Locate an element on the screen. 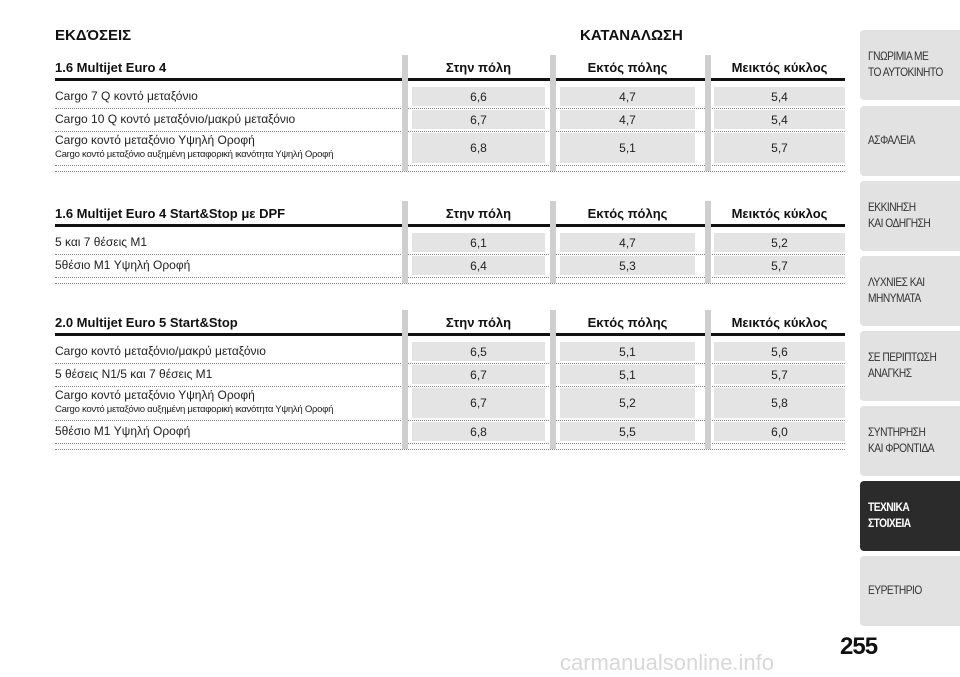  row-label: Cargo κοντό μεταξόνιο/μακρύ μεταξόνιο is located at coordinates (160, 351).